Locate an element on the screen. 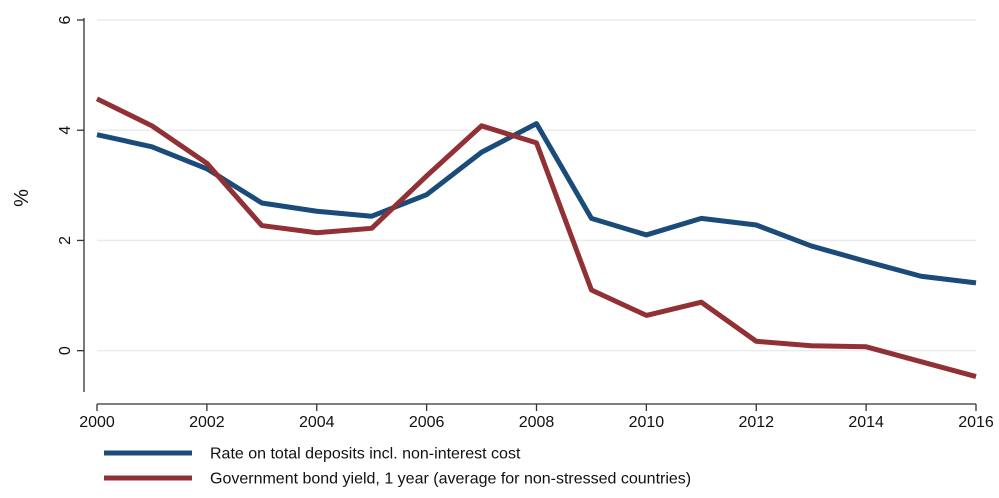 The image size is (999, 498). y-tick-label-6: 6 is located at coordinates (65, 19).